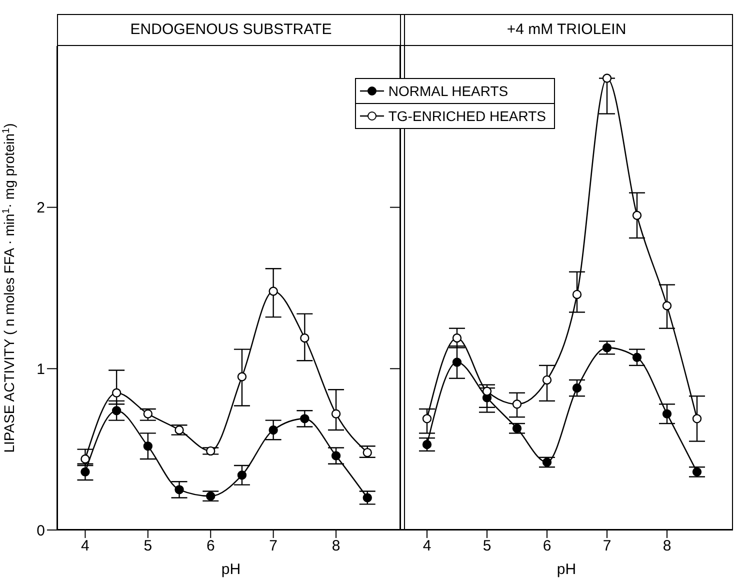 This screenshot has height=578, width=737. Describe the element at coordinates (231, 30) in the screenshot. I see `chart-title: ENDOGENOUS SUBSTRATE` at that location.